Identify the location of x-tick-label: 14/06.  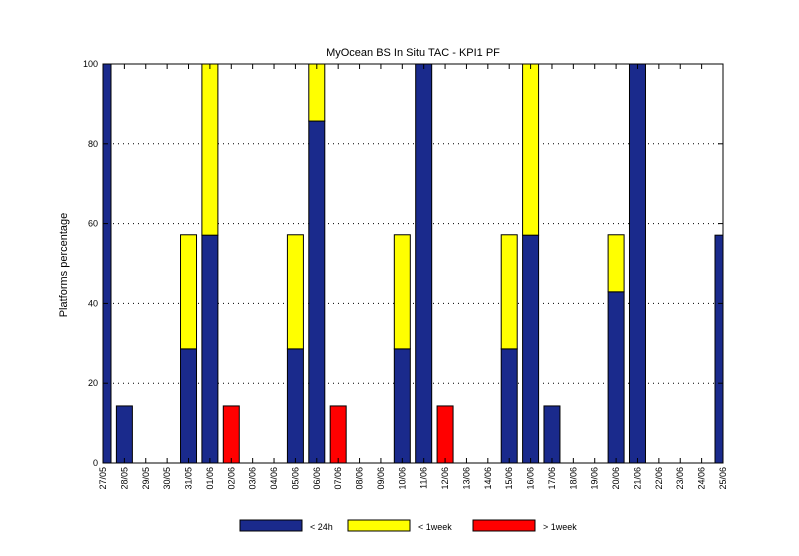
(488, 478).